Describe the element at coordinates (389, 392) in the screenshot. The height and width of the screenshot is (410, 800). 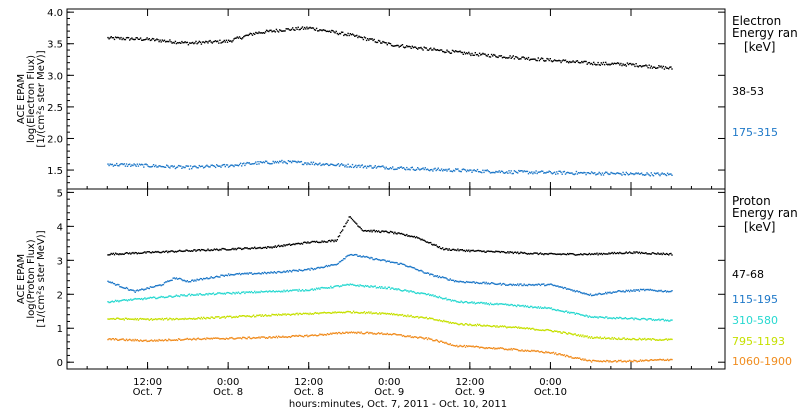
I see `x-tick-label-date: Oct. 9` at that location.